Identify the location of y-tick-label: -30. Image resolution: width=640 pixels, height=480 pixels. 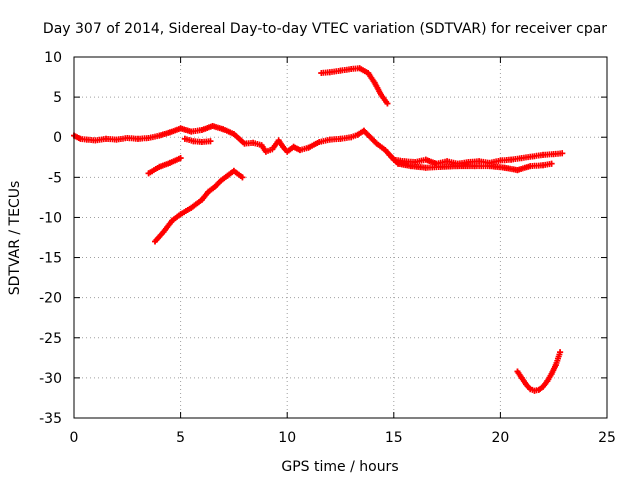
(50, 379).